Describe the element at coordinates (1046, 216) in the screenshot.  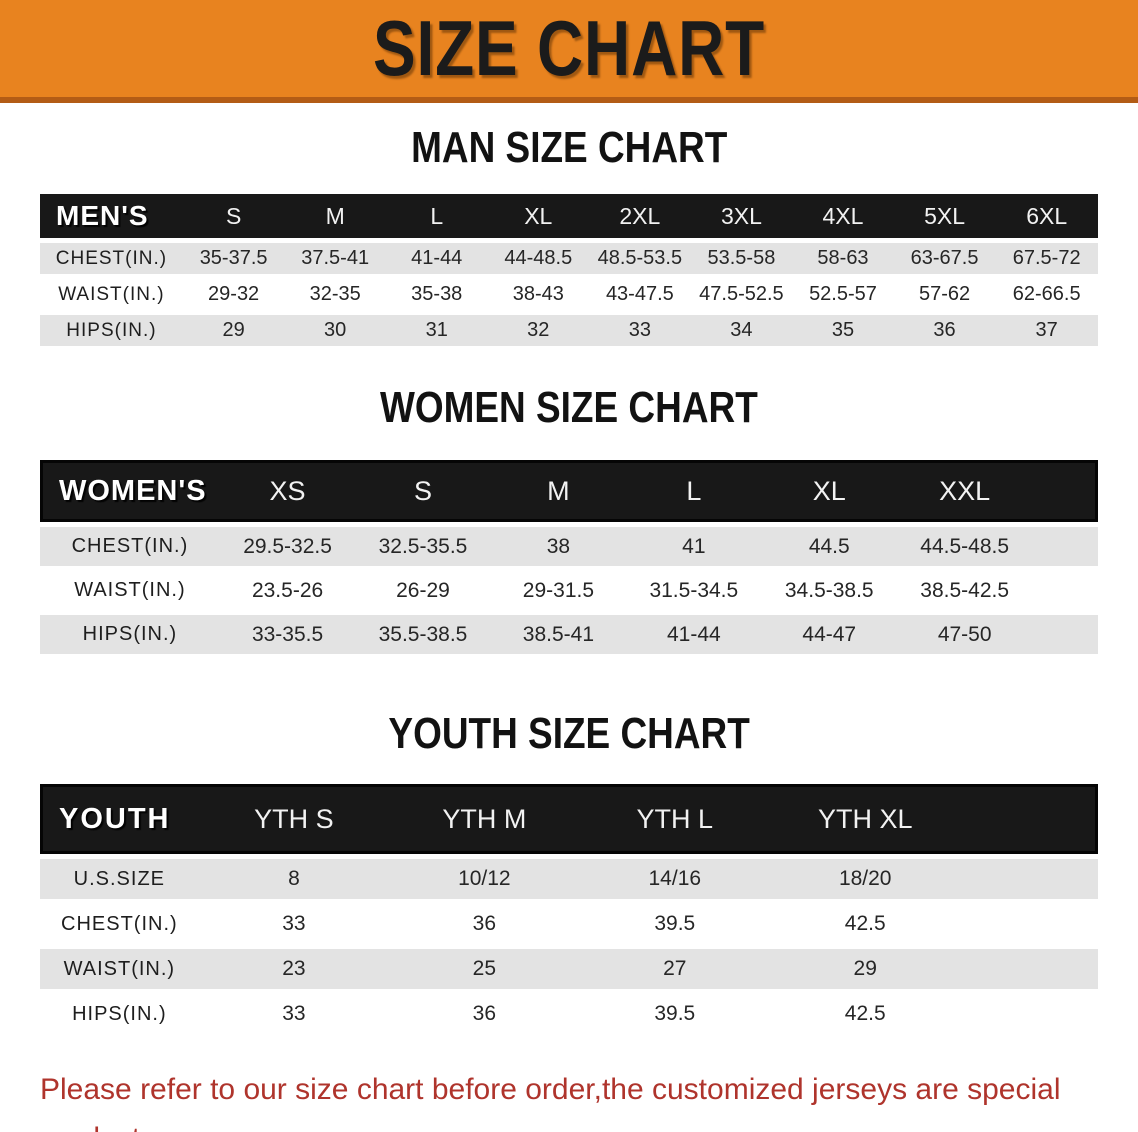
I see `size-column-header: 6XL` at that location.